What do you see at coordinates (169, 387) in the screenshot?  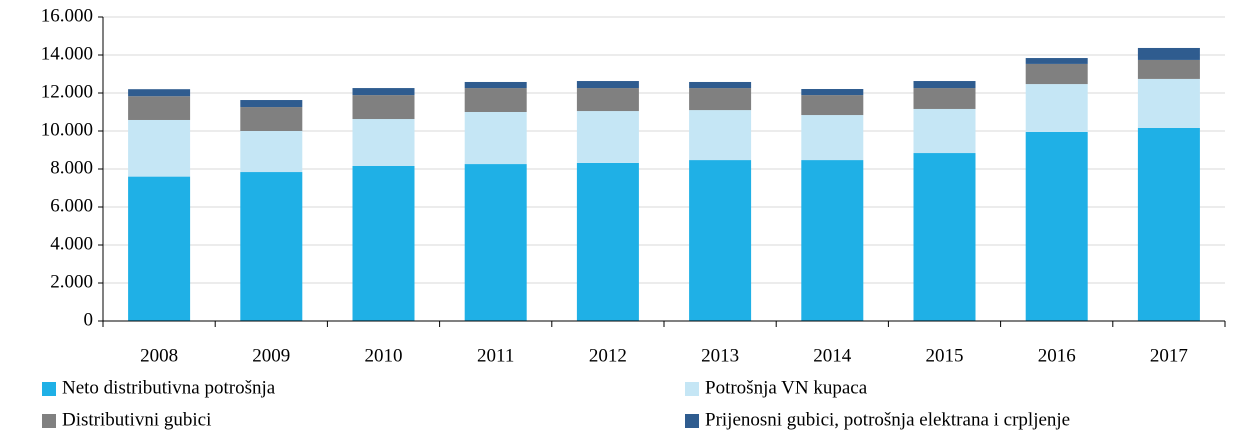 I see `legend-label: Neto distributivna potrošnja` at bounding box center [169, 387].